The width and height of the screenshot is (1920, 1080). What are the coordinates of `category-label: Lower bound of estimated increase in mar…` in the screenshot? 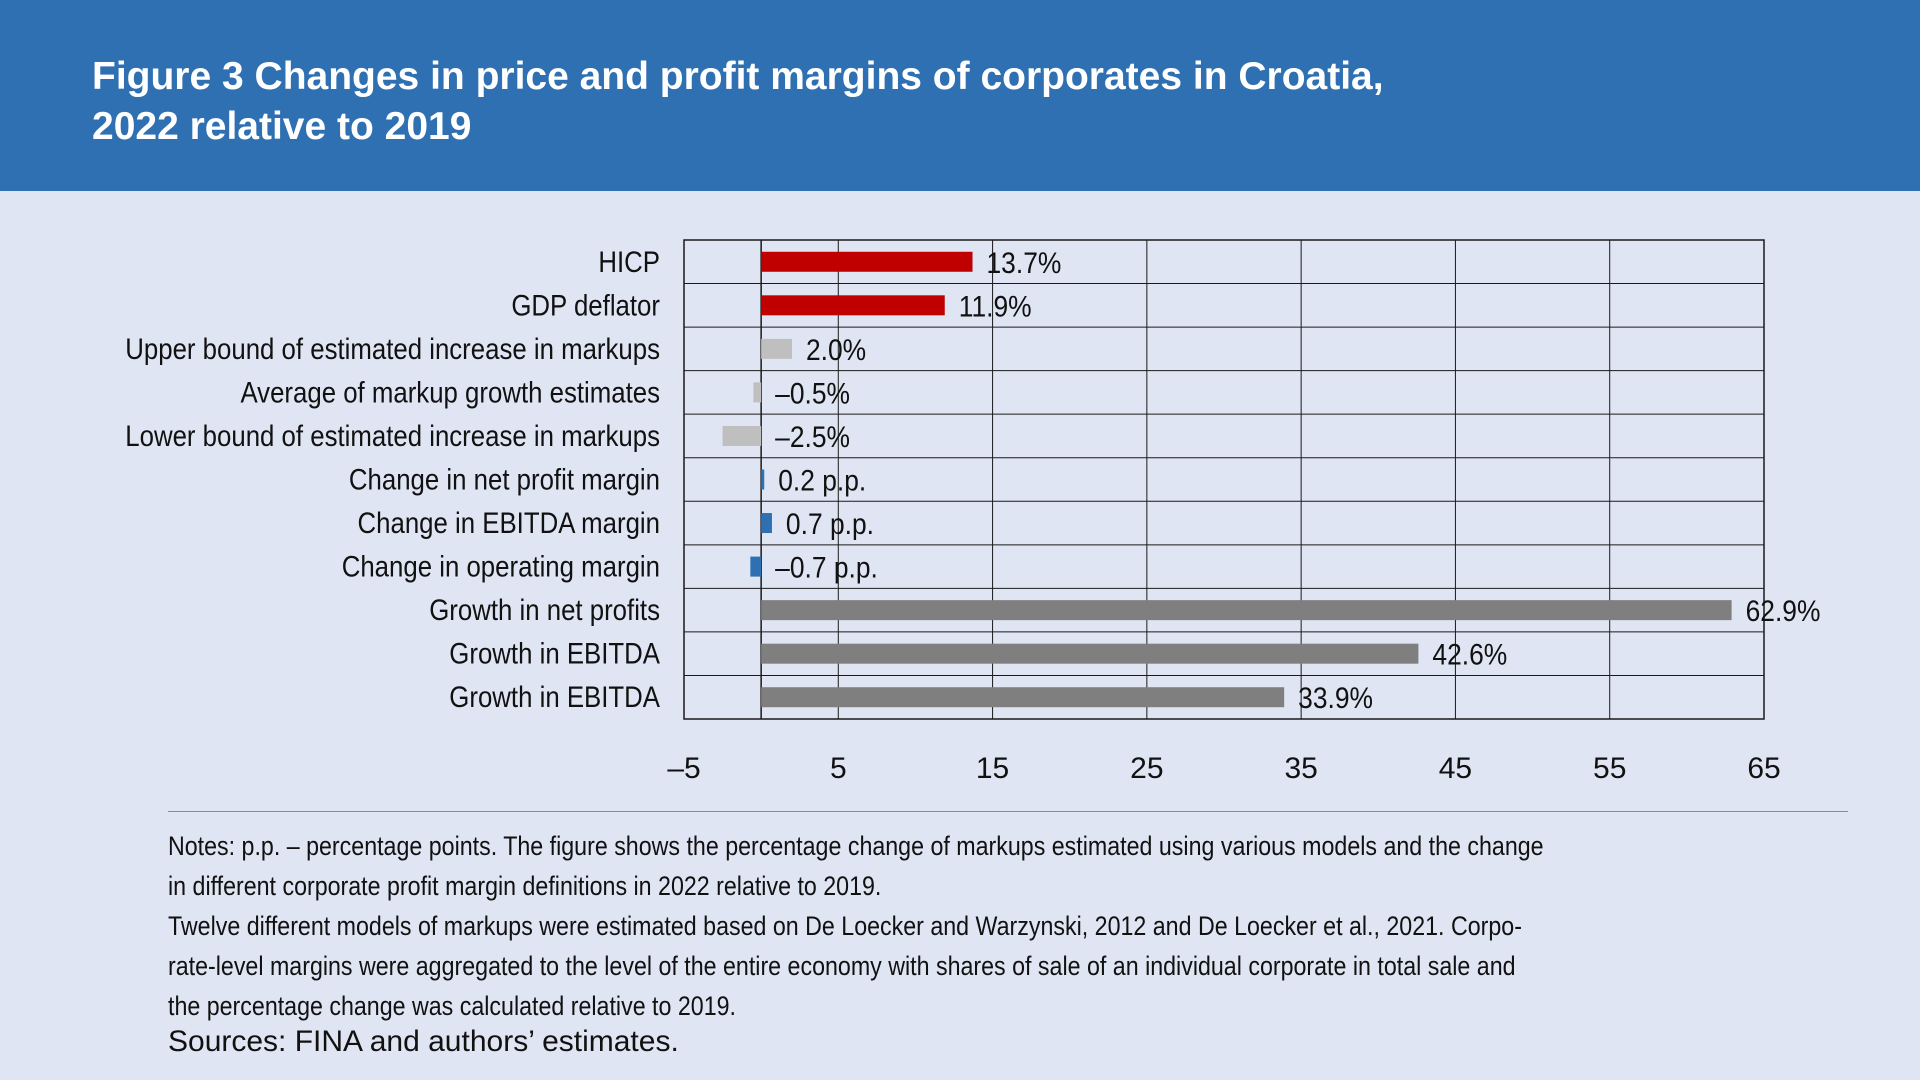 It's located at (392, 435).